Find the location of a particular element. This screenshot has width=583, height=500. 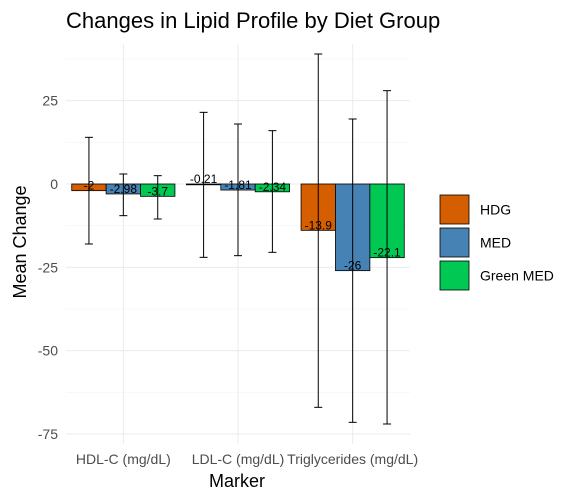

legend: HDG MED Green MED is located at coordinates (496, 242).